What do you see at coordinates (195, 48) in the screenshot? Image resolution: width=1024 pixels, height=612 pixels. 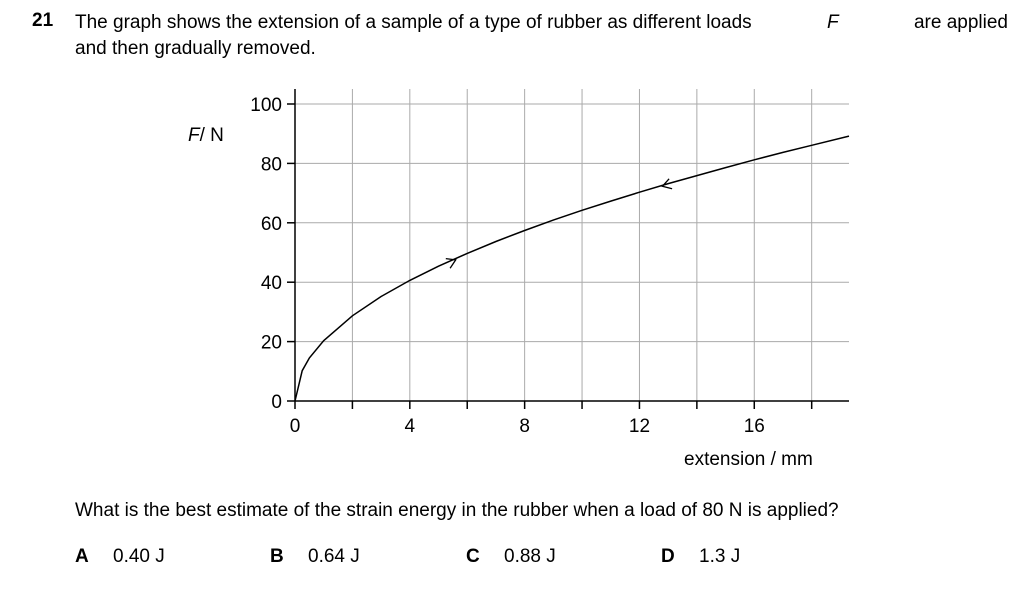 I see `question-line-2: and then gradually removed.` at bounding box center [195, 48].